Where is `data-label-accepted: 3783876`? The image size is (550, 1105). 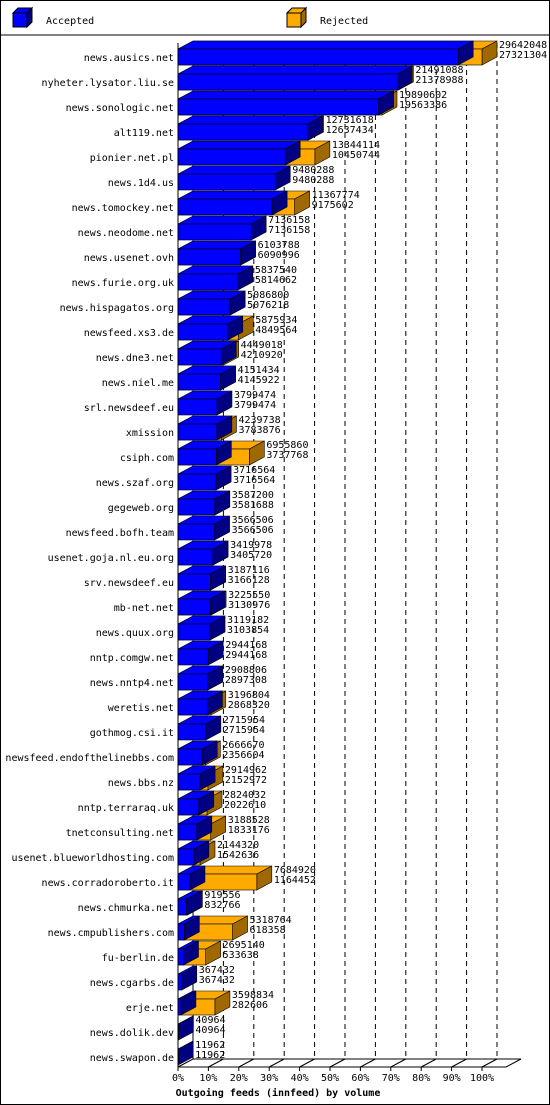
data-label-accepted: 3783876 is located at coordinates (259, 430).